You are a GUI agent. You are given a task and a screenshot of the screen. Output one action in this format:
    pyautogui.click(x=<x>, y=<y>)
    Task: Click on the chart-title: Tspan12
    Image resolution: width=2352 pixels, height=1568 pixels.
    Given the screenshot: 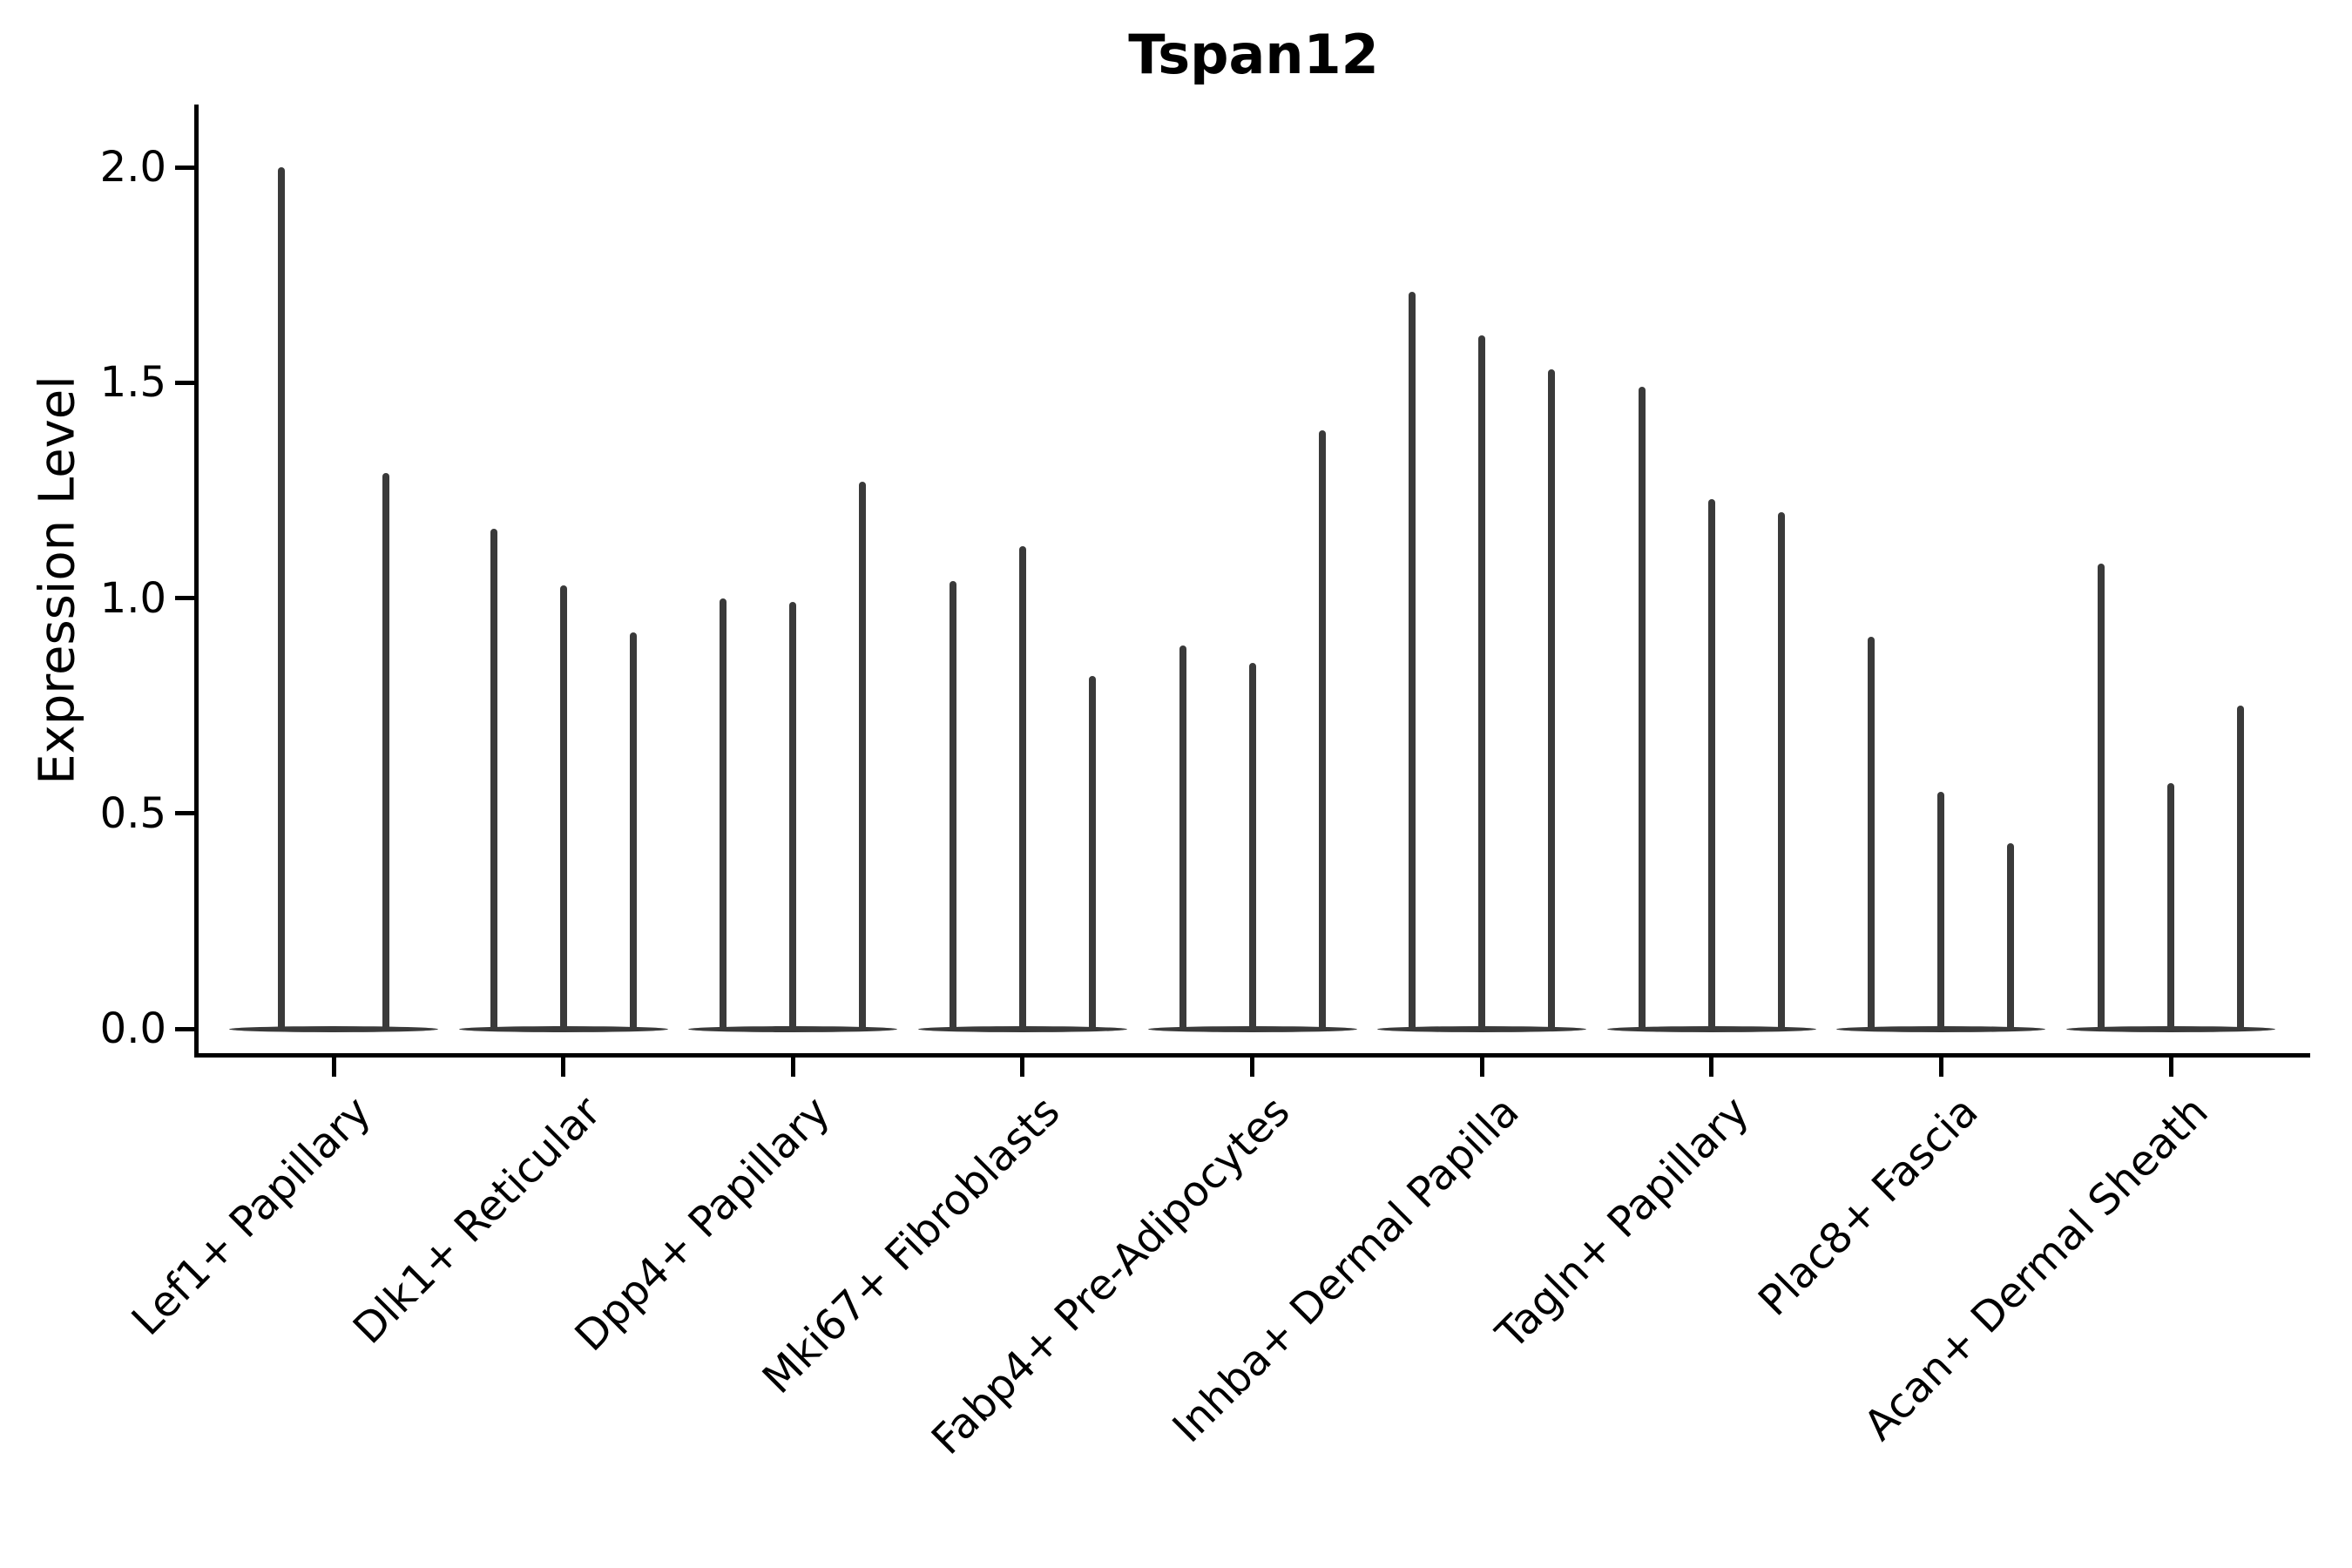 What is the action you would take?
    pyautogui.click(x=1253, y=54)
    